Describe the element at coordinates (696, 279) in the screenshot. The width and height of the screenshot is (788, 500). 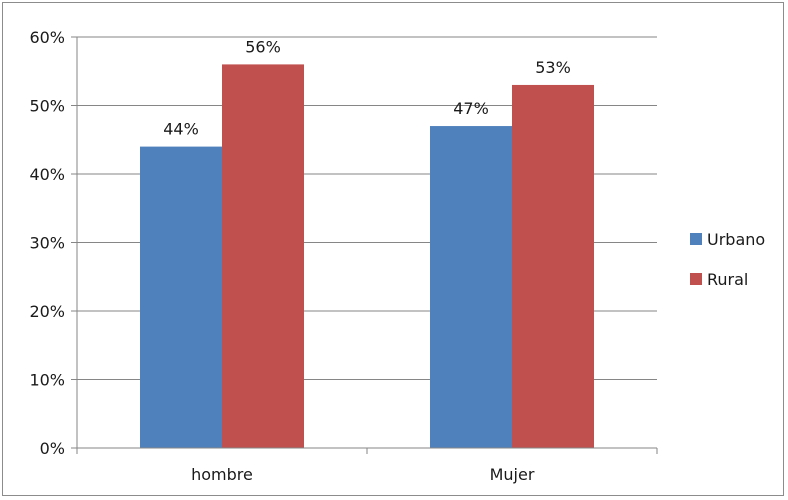
I see `legend-swatch-rural` at that location.